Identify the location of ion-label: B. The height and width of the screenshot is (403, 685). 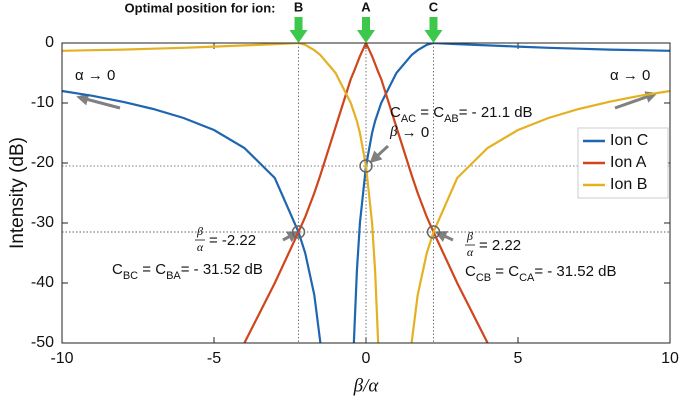
(298, 7).